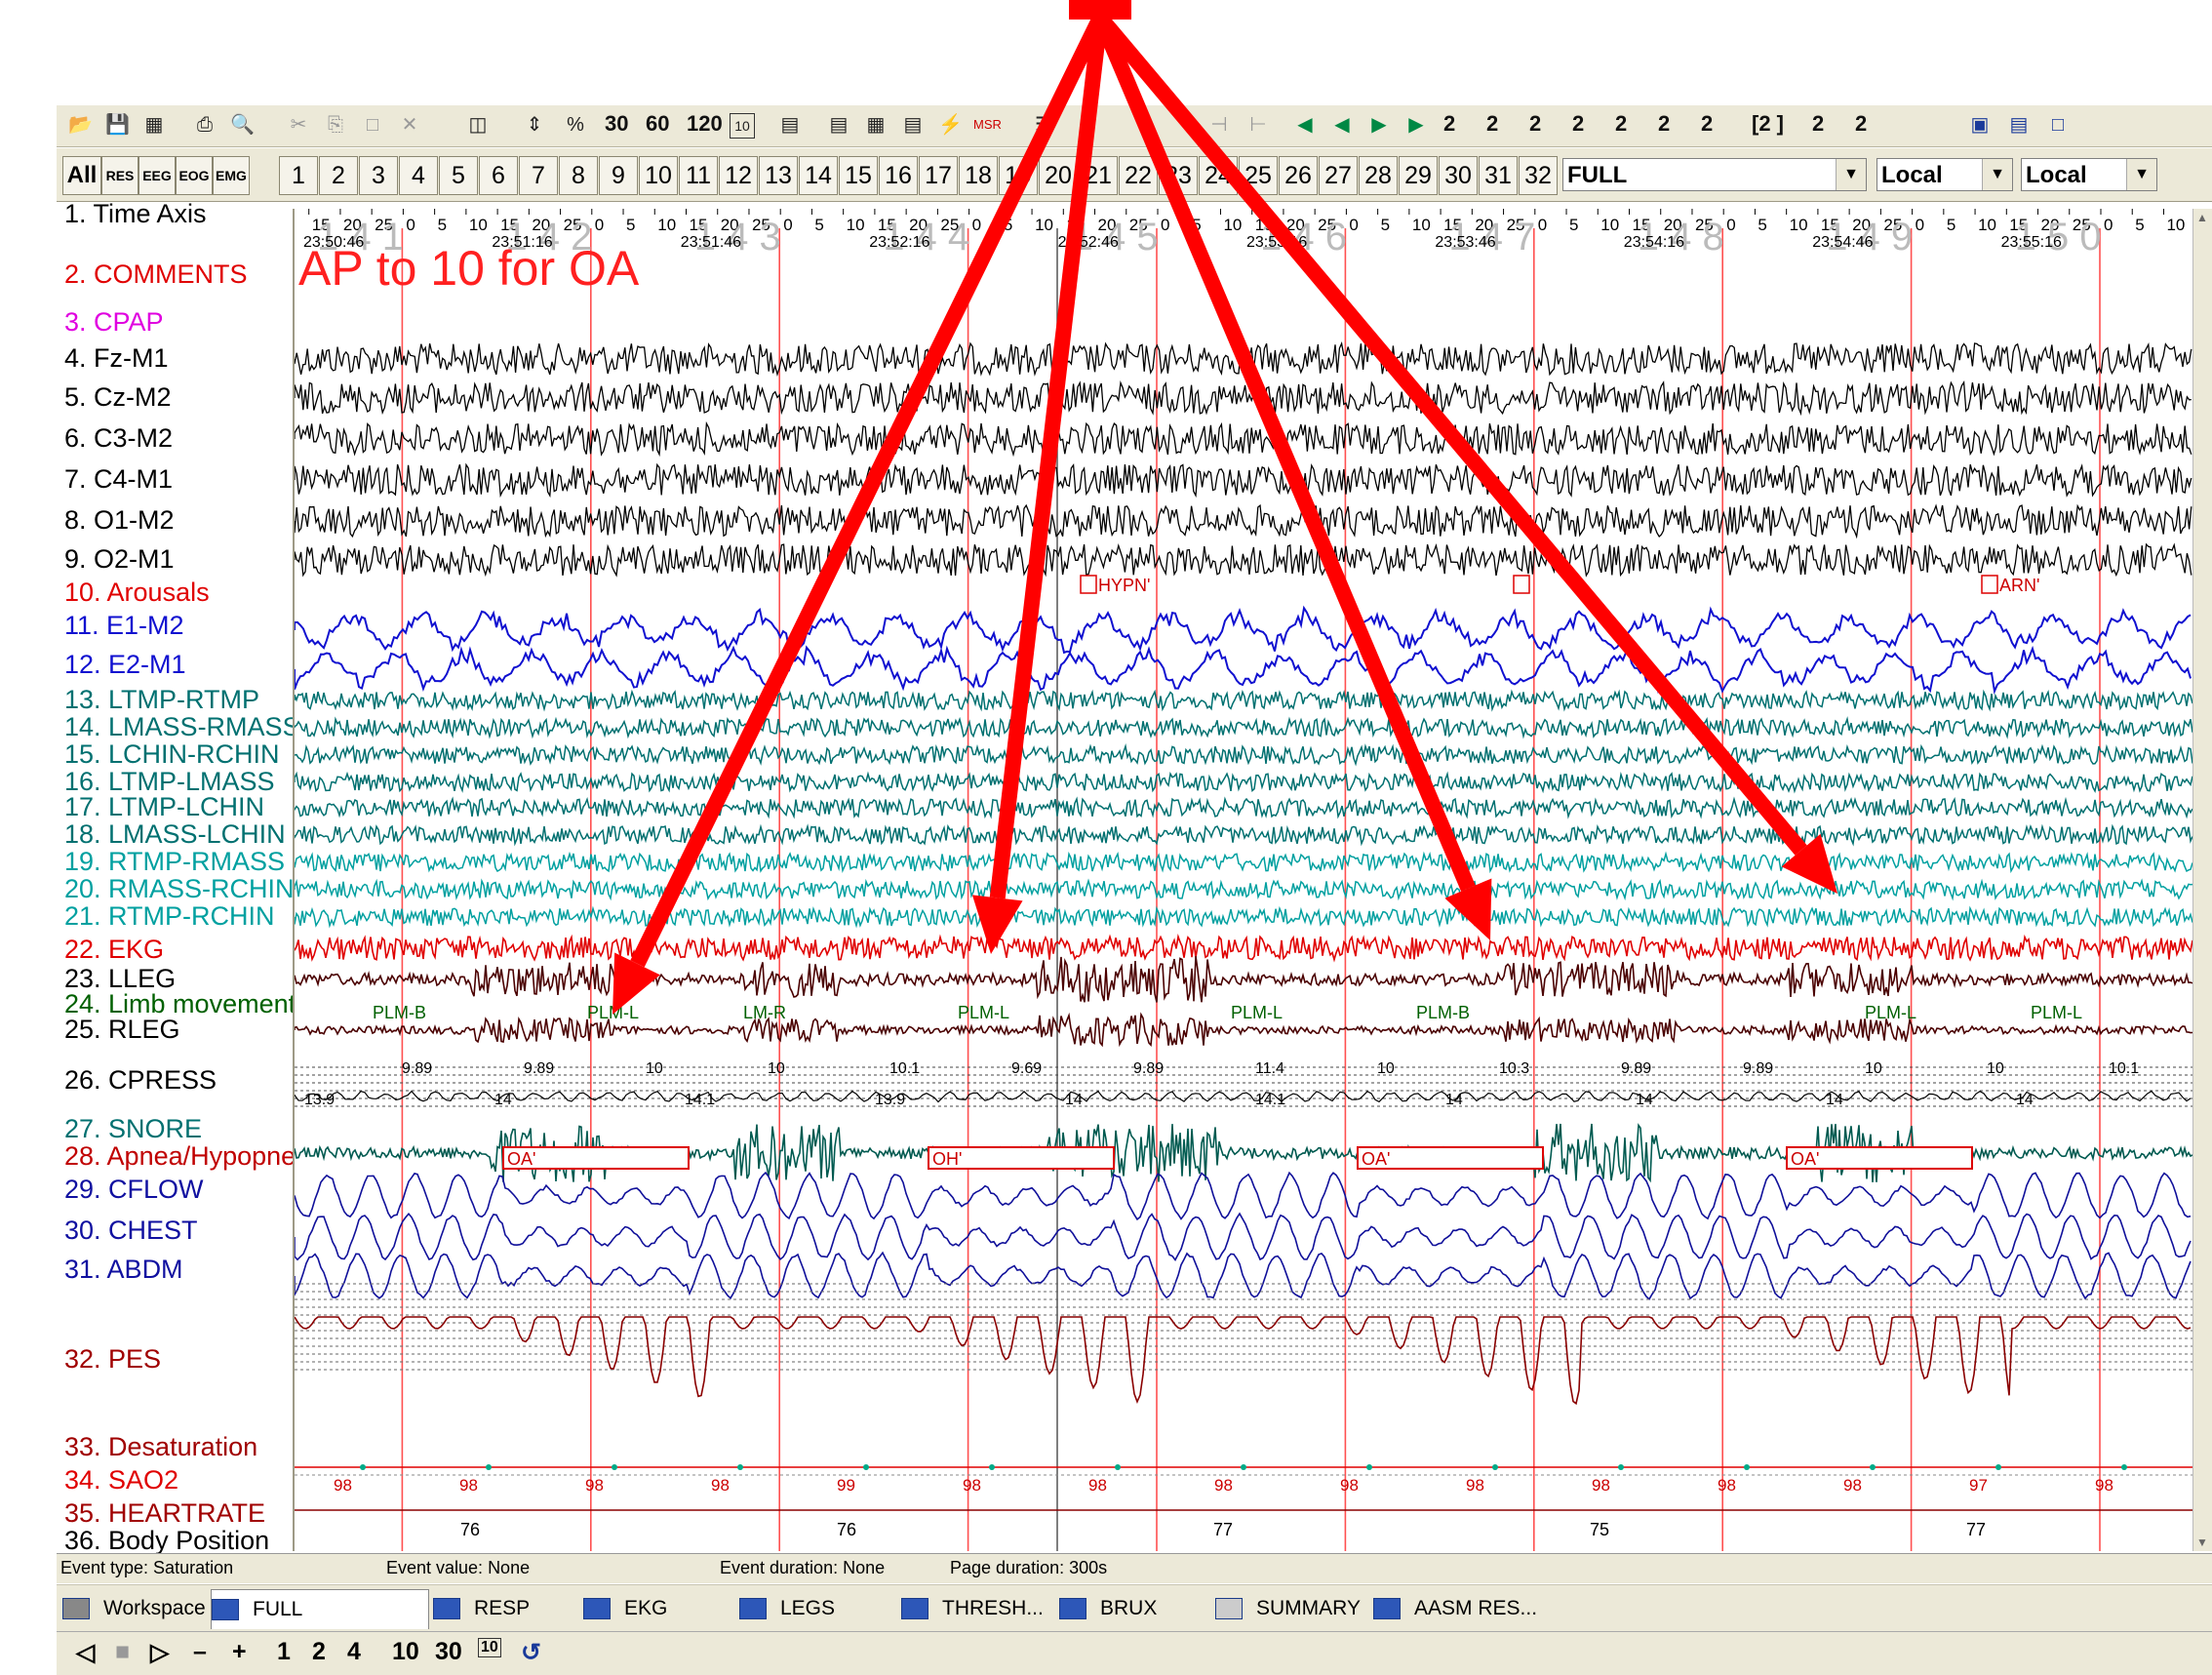 Image resolution: width=2212 pixels, height=1675 pixels. What do you see at coordinates (167, 1540) in the screenshot?
I see `channel-label: 36. Body Position` at bounding box center [167, 1540].